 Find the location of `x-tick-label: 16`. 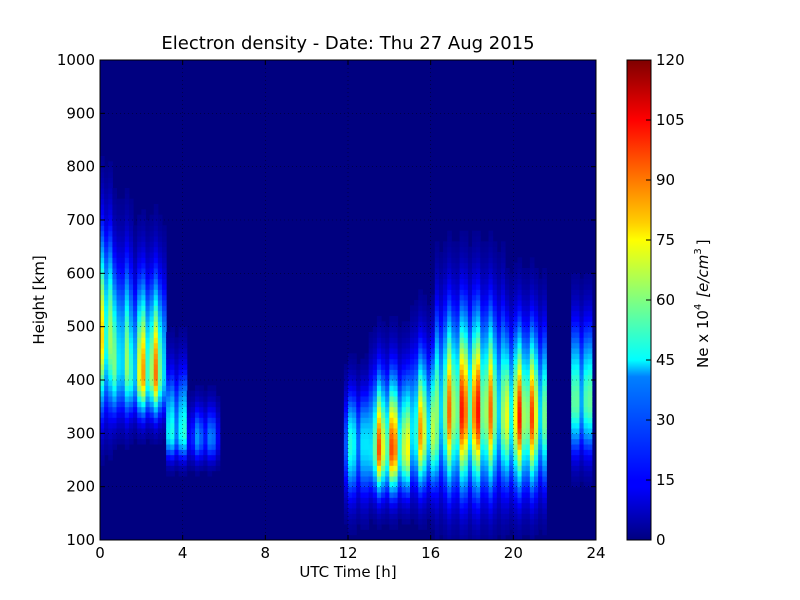

x-tick-label: 16 is located at coordinates (430, 553).